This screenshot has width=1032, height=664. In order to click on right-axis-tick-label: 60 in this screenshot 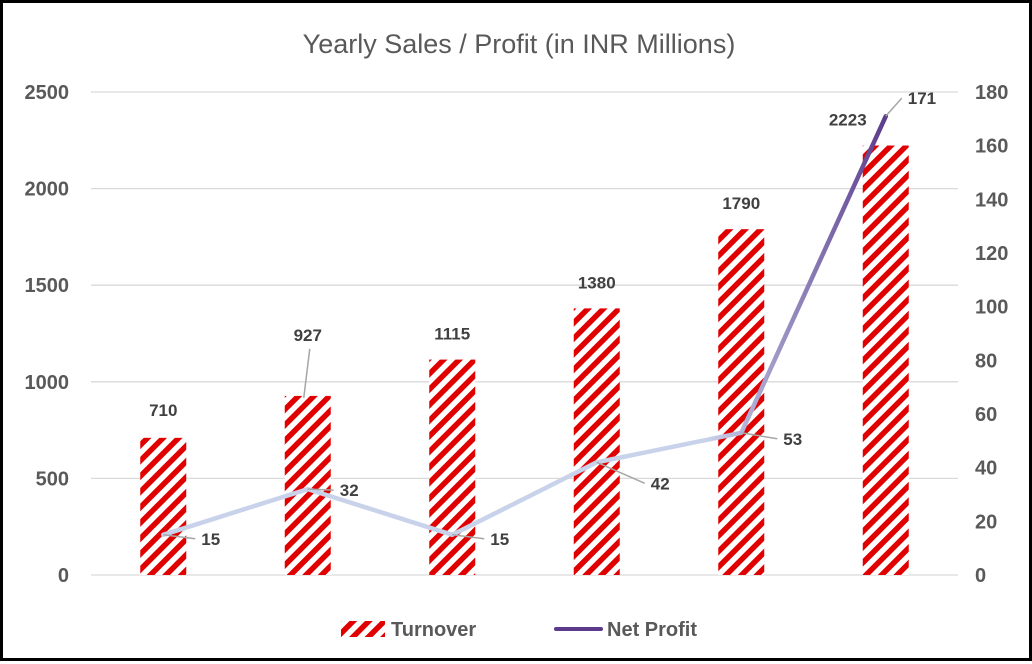, I will do `click(986, 415)`.